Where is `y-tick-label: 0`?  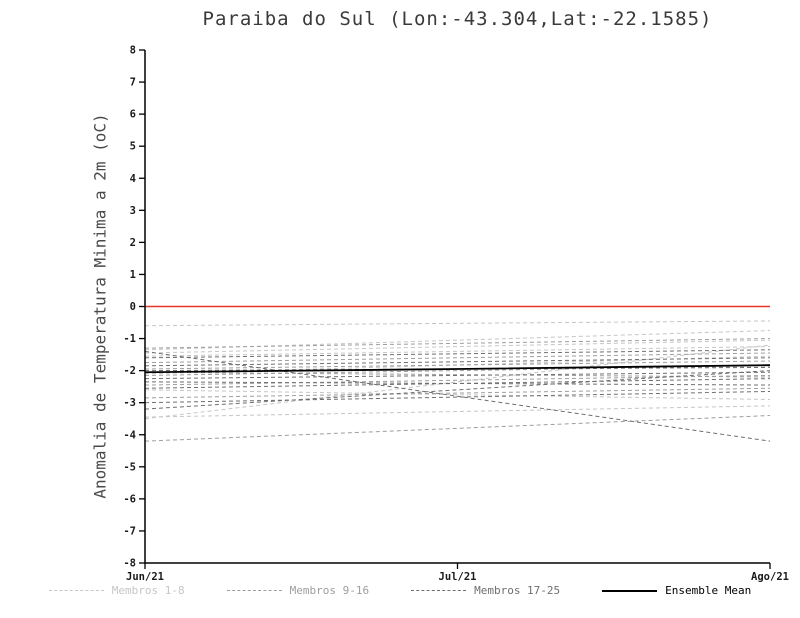
y-tick-label: 0 is located at coordinates (133, 307).